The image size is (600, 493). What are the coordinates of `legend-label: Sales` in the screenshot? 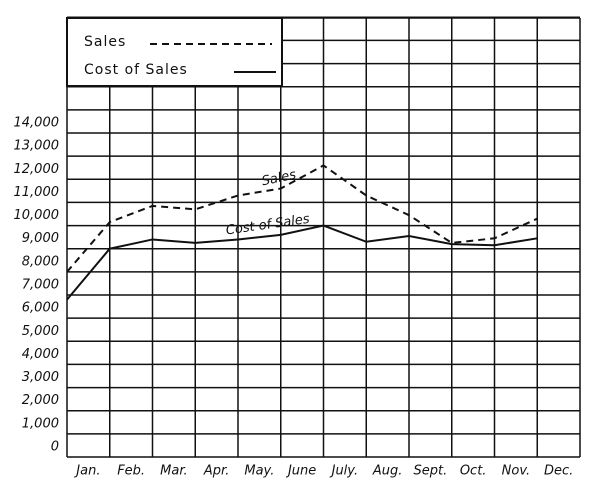 It's located at (105, 42).